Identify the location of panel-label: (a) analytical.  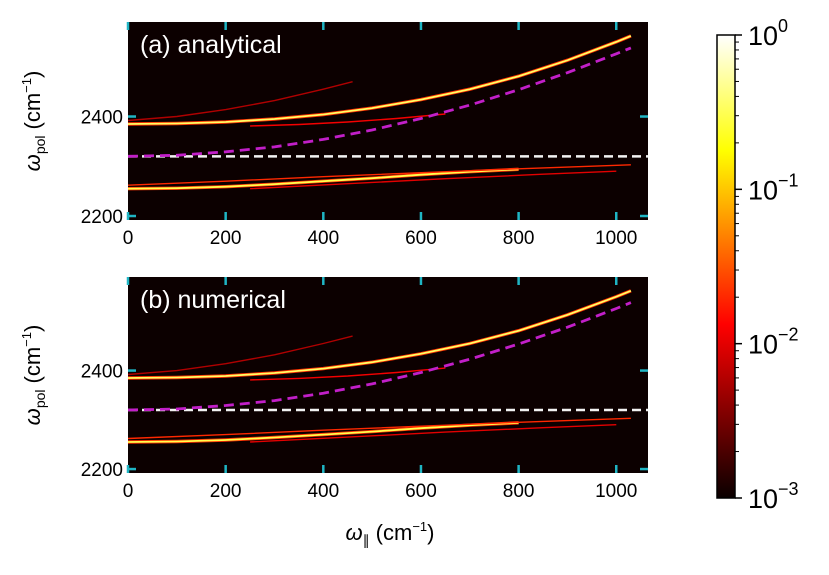
(211, 45).